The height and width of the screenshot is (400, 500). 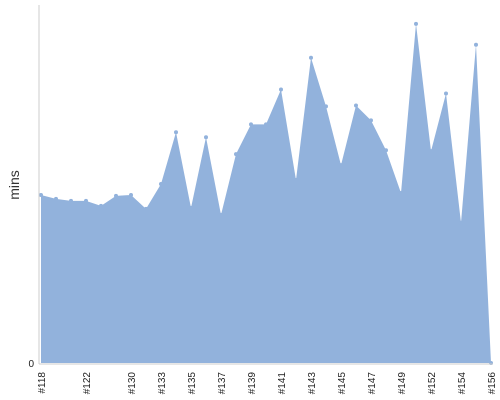 I want to click on x-tick-label: #156, so click(x=492, y=383).